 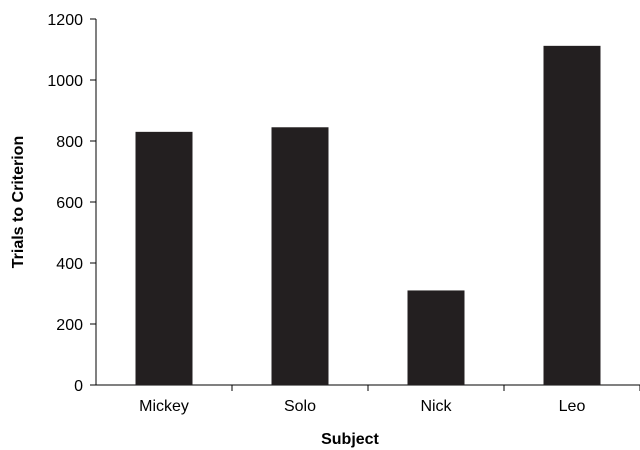 I want to click on x-tick-label-nick: Nick, so click(x=436, y=406).